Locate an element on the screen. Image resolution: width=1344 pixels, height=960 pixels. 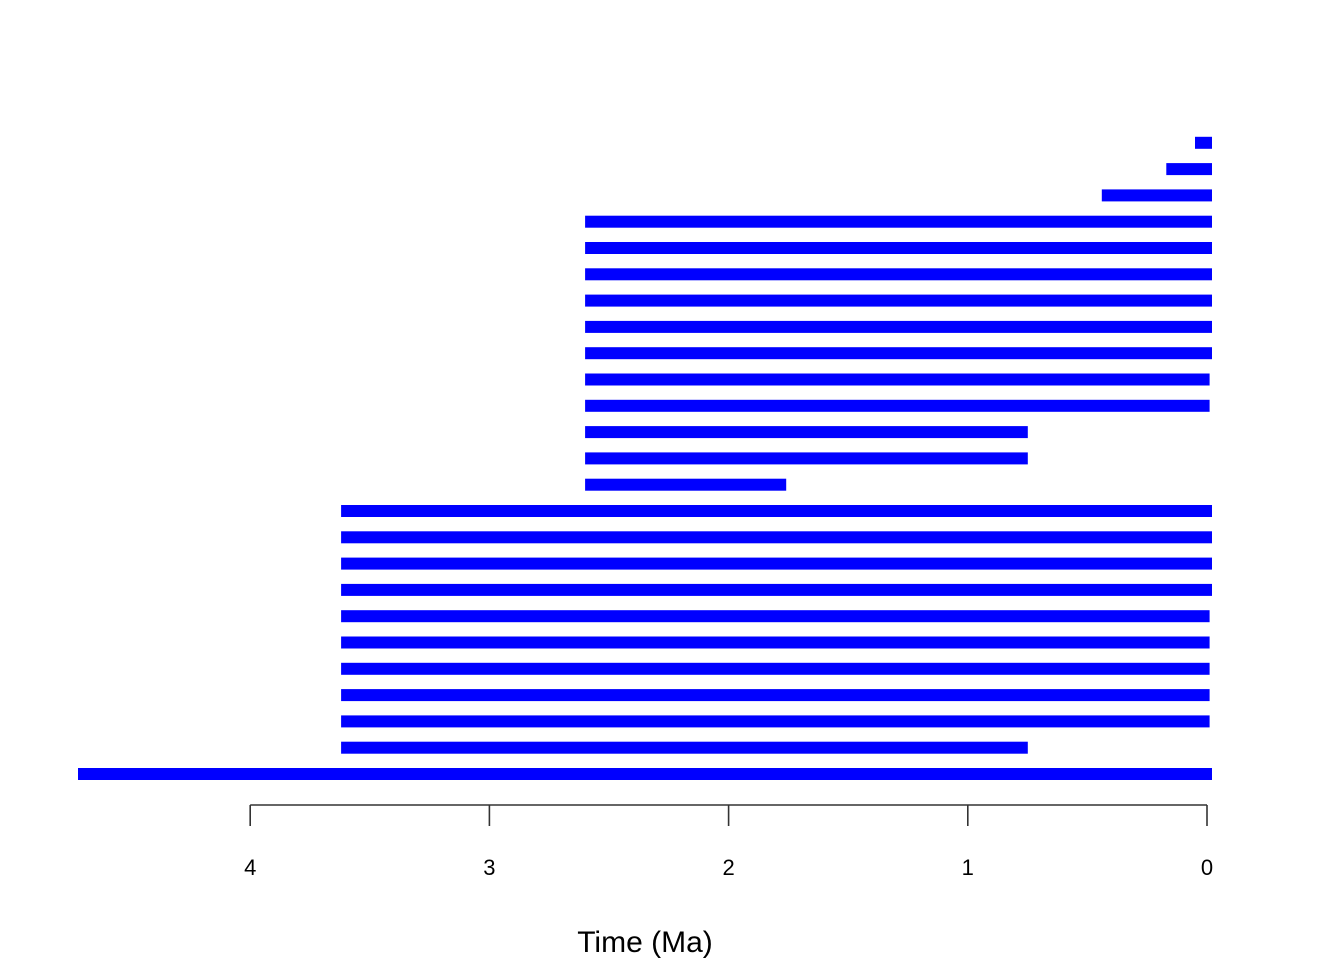
x-tick-label-0: 0 is located at coordinates (1207, 867).